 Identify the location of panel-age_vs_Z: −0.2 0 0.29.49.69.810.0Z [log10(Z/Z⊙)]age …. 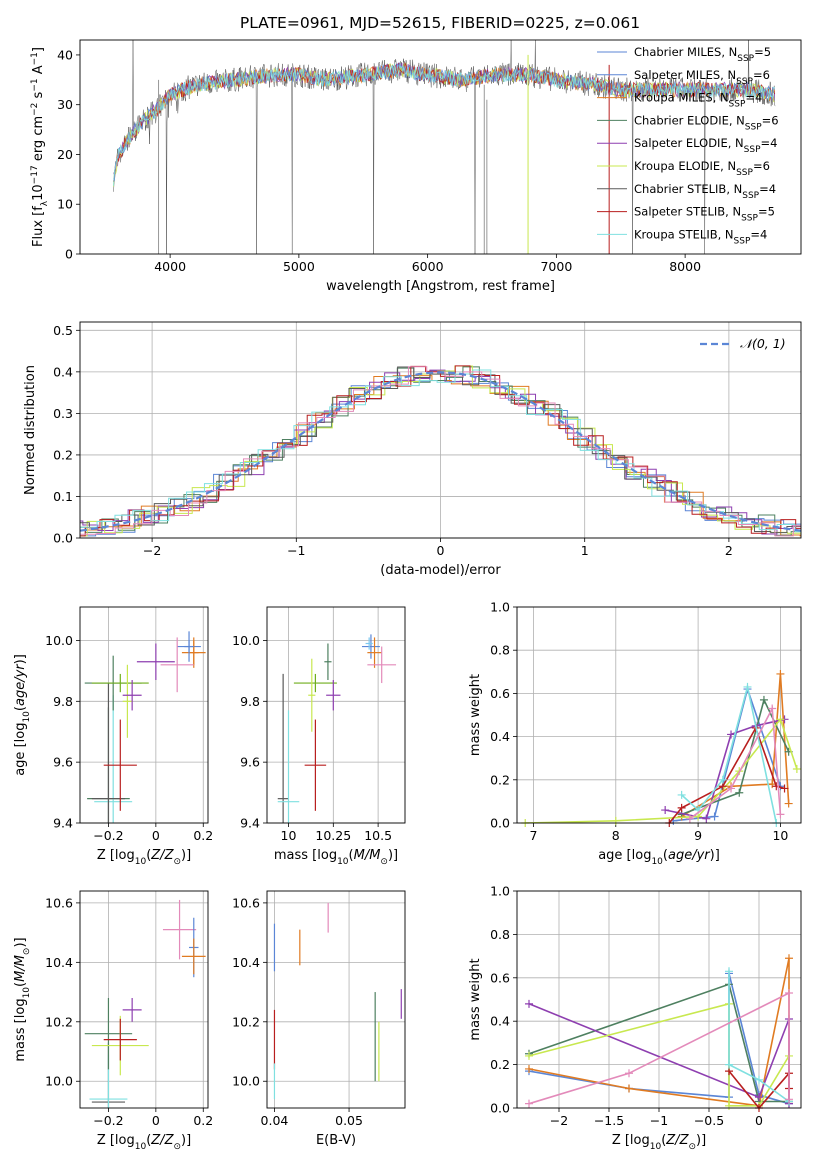
(113, 736).